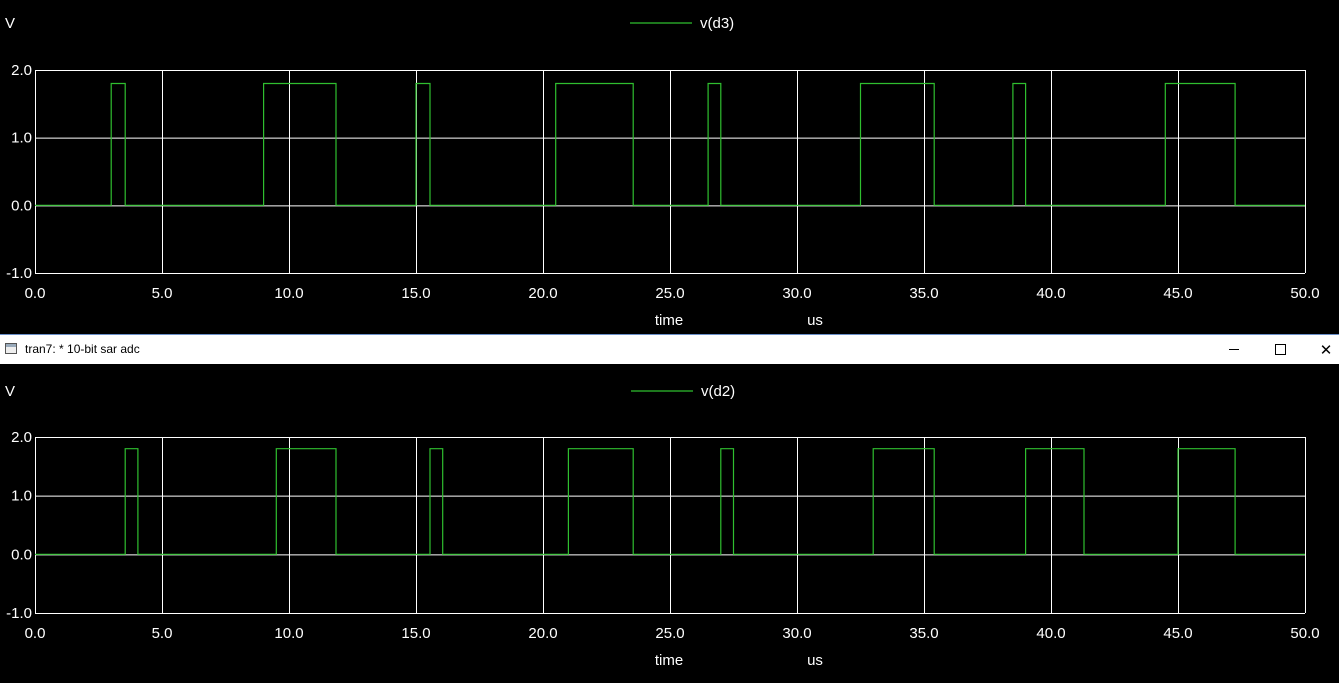 Image resolution: width=1339 pixels, height=683 pixels. I want to click on app-window-icon, so click(11, 348).